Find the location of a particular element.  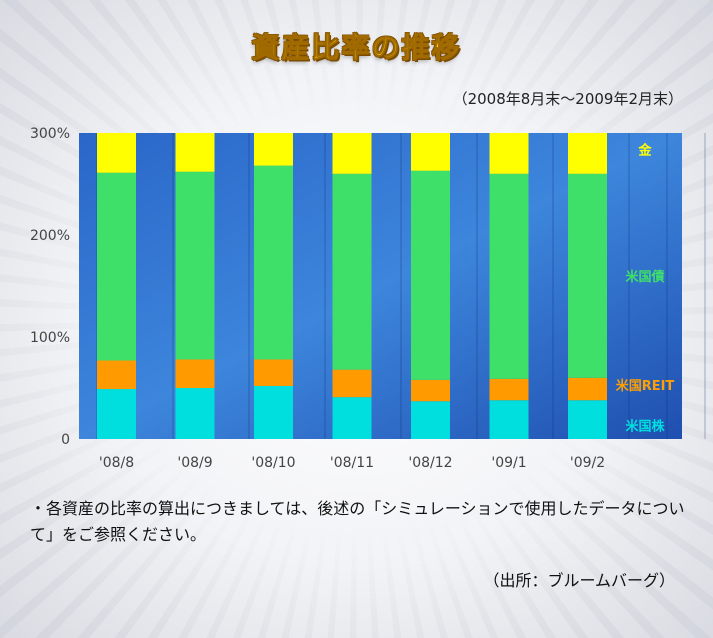

y-tick-label: 100% is located at coordinates (50, 338).